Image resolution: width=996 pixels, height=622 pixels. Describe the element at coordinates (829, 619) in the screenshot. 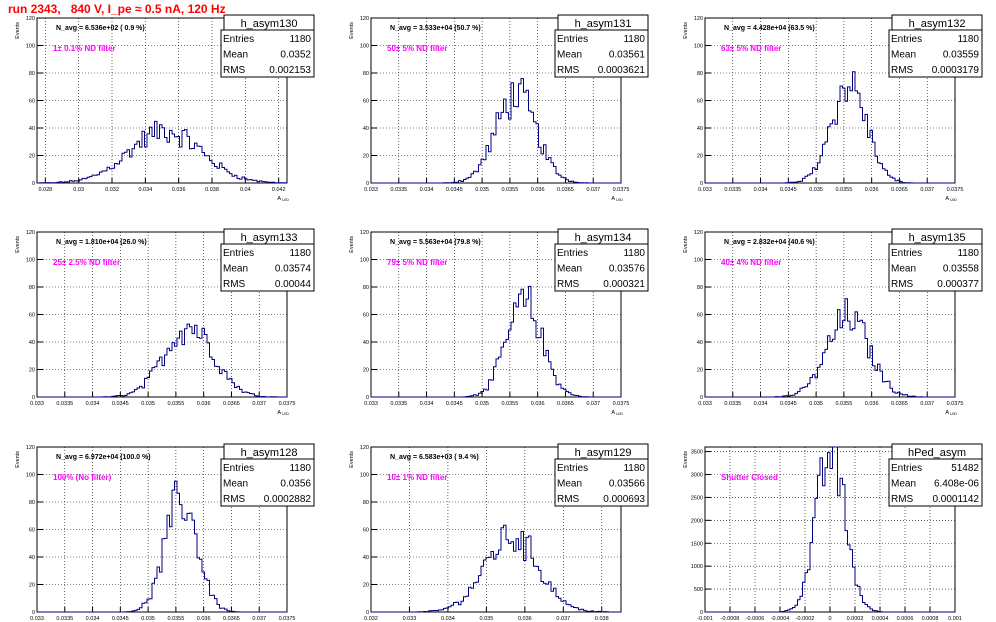

I see `x-tick-label: 0` at that location.